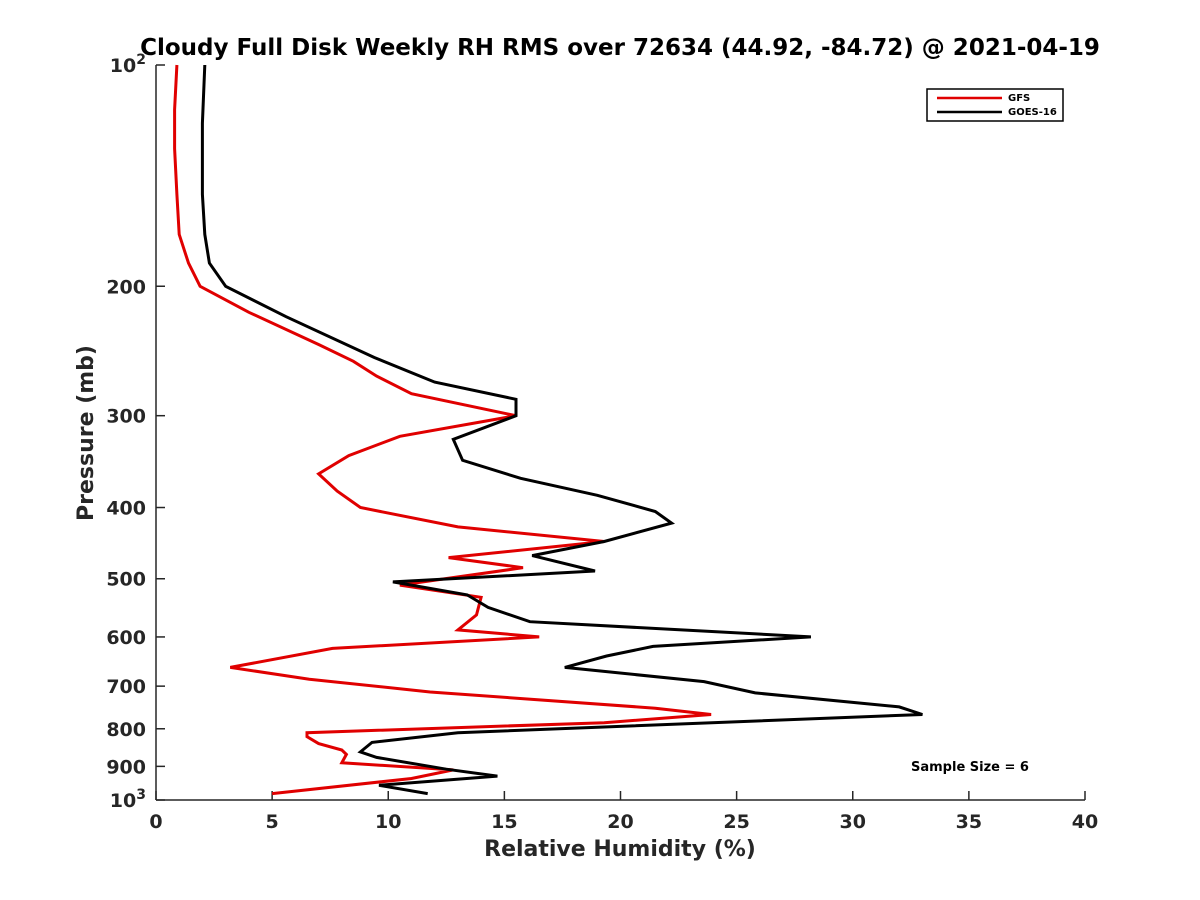  Describe the element at coordinates (126, 730) in the screenshot. I see `y-tick-label: 800` at that location.